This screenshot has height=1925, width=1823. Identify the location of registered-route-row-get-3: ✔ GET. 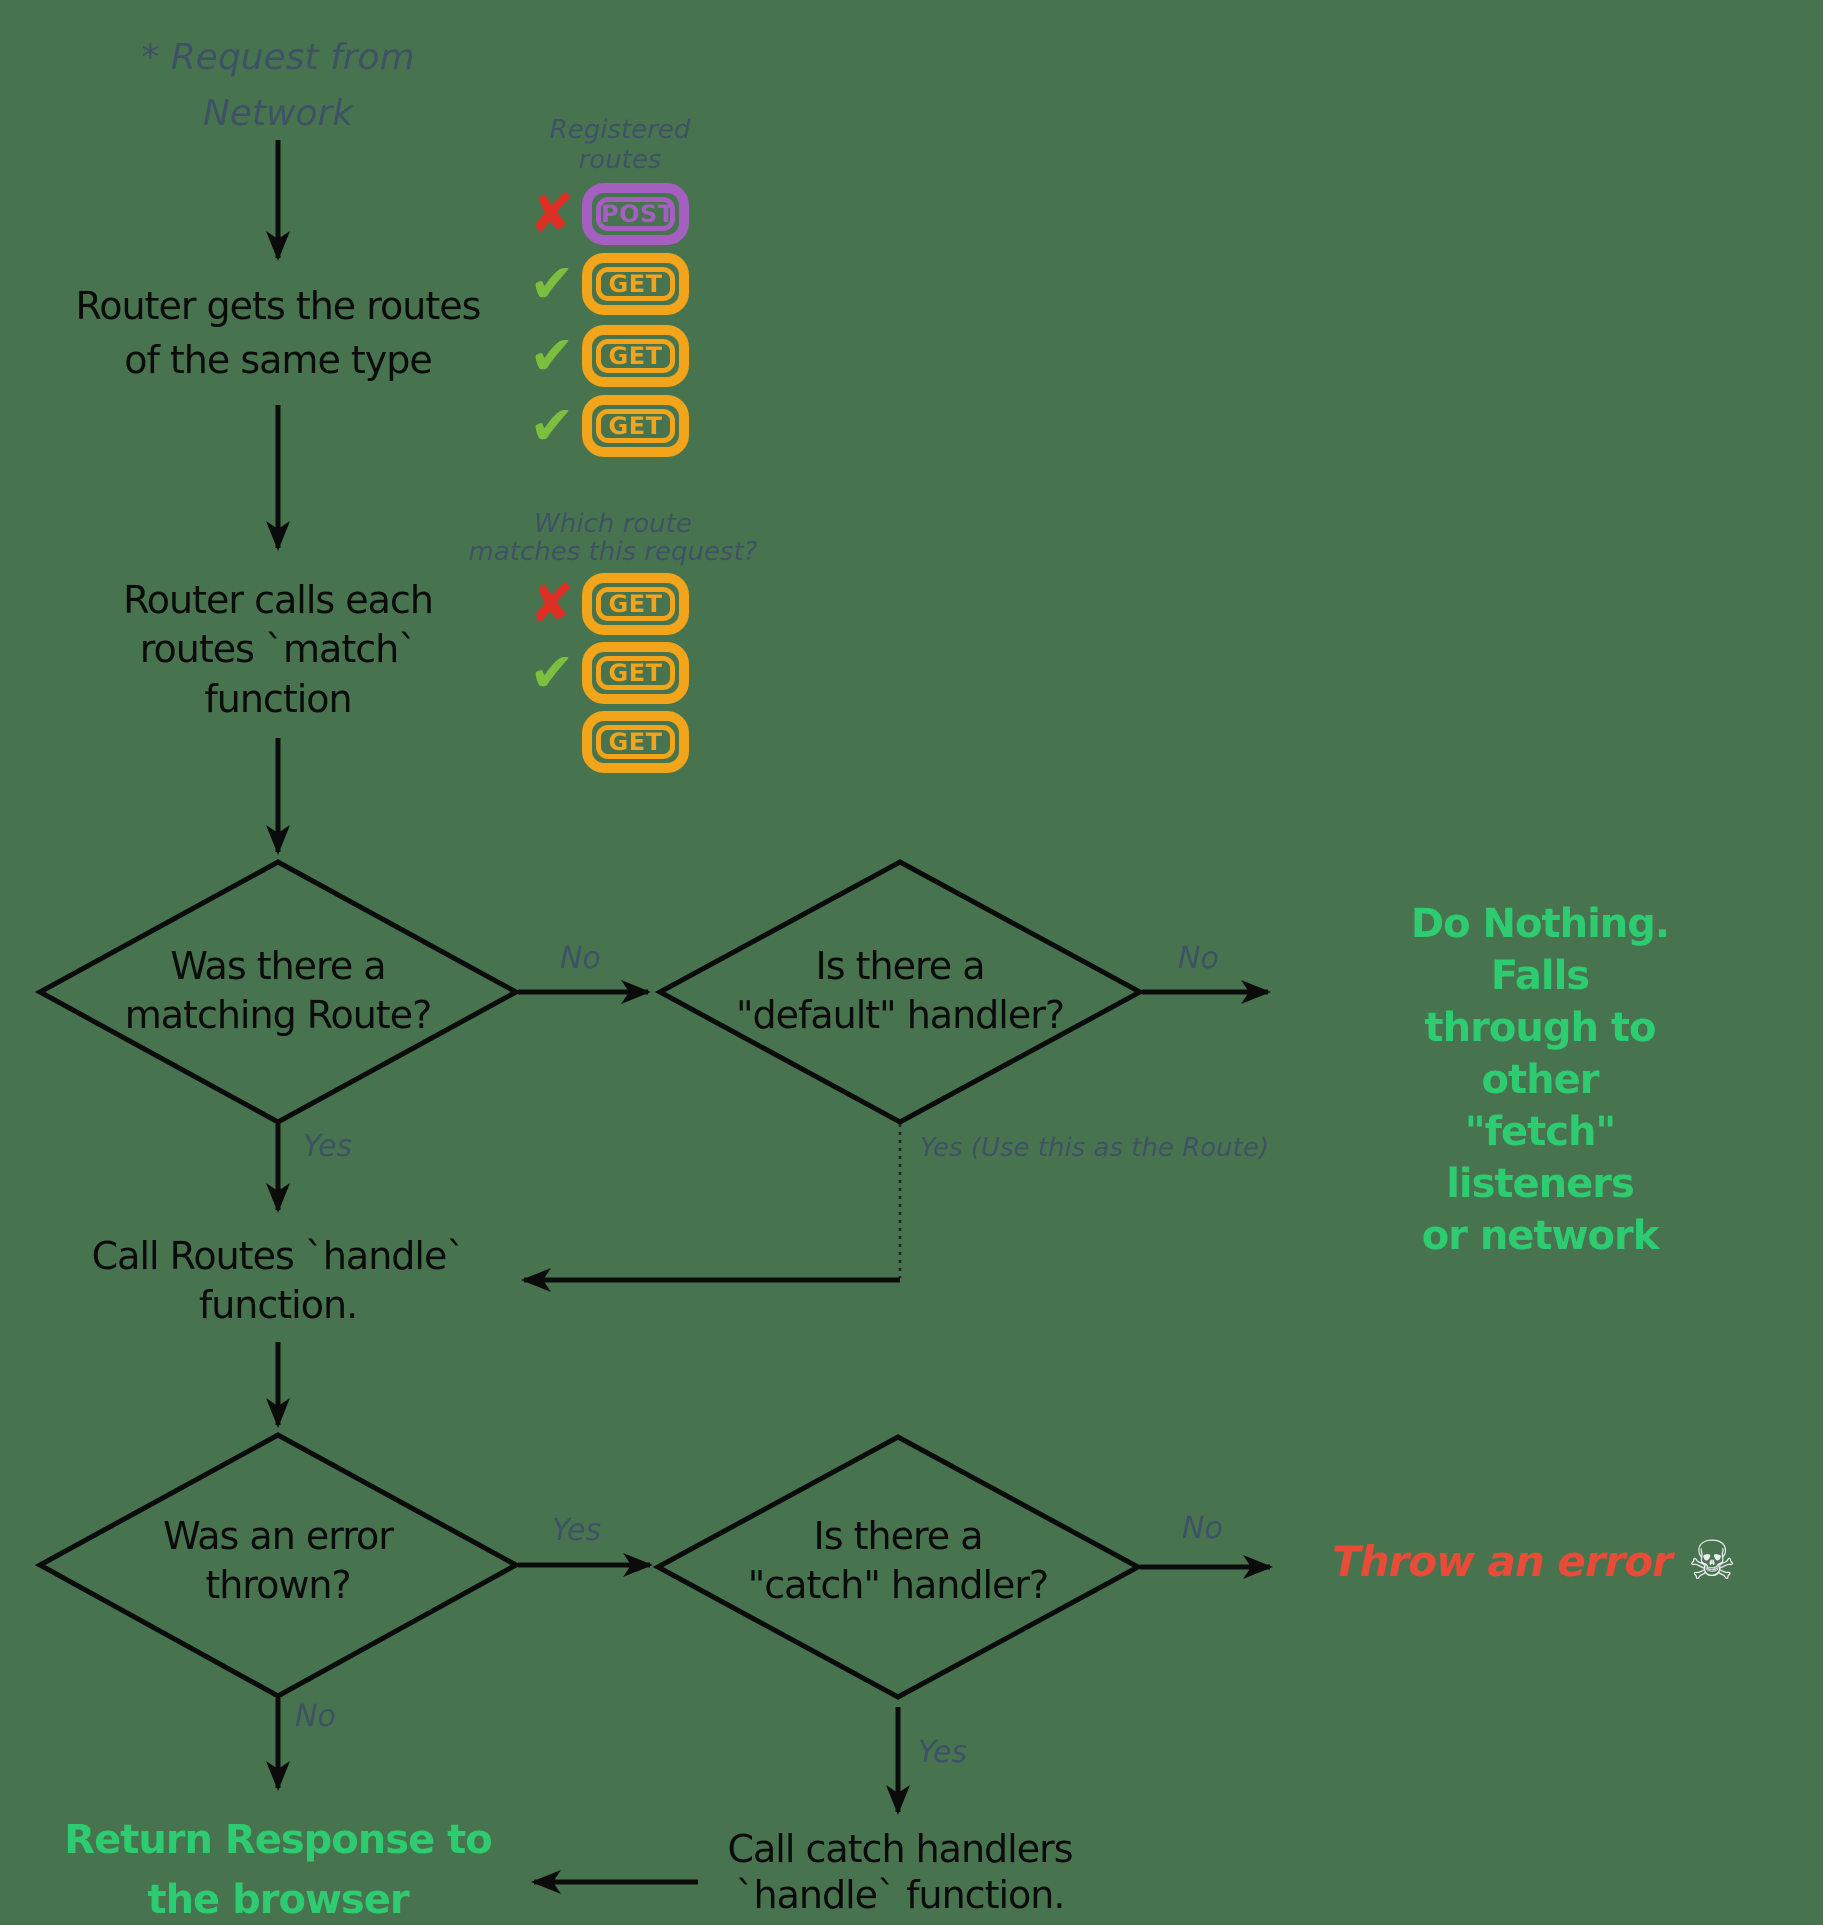
(608, 426).